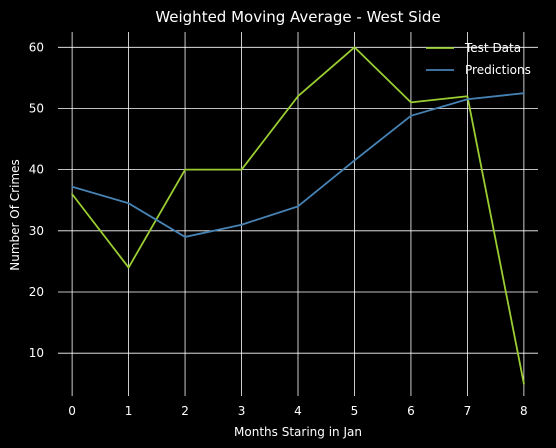  I want to click on x-tick-label-6: 6, so click(411, 411).